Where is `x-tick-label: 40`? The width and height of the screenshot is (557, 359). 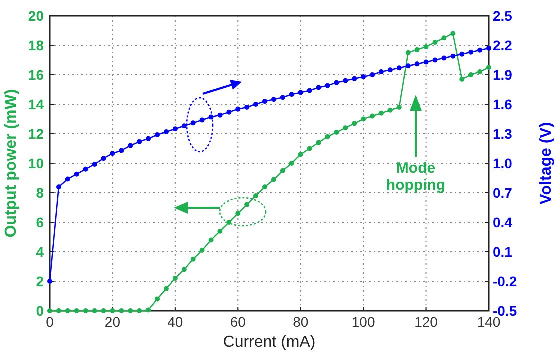 x-tick-label: 40 is located at coordinates (176, 322).